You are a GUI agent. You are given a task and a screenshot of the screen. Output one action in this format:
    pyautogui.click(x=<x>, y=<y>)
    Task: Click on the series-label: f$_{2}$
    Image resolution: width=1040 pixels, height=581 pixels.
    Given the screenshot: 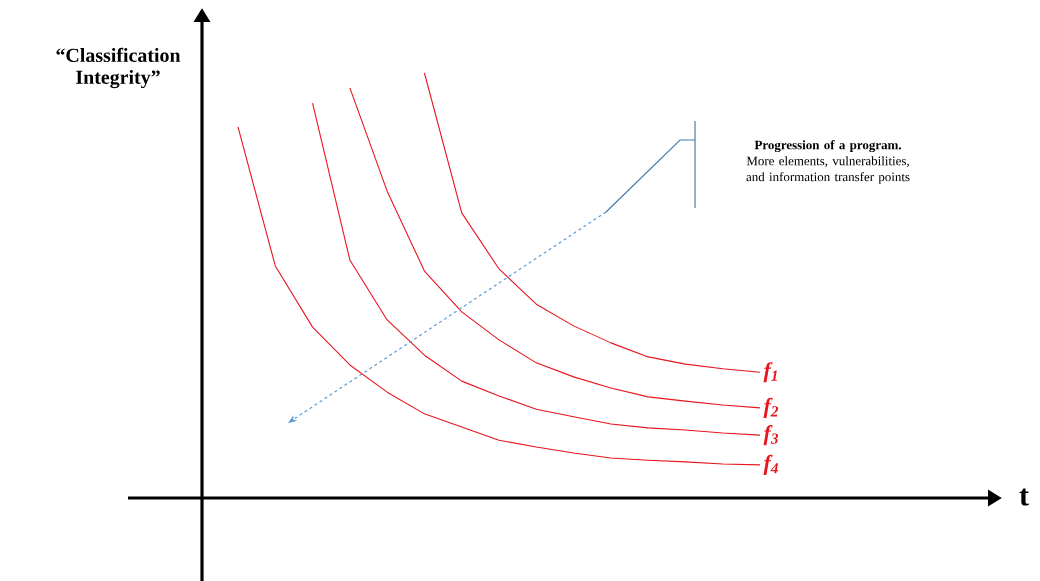 What is the action you would take?
    pyautogui.click(x=771, y=407)
    